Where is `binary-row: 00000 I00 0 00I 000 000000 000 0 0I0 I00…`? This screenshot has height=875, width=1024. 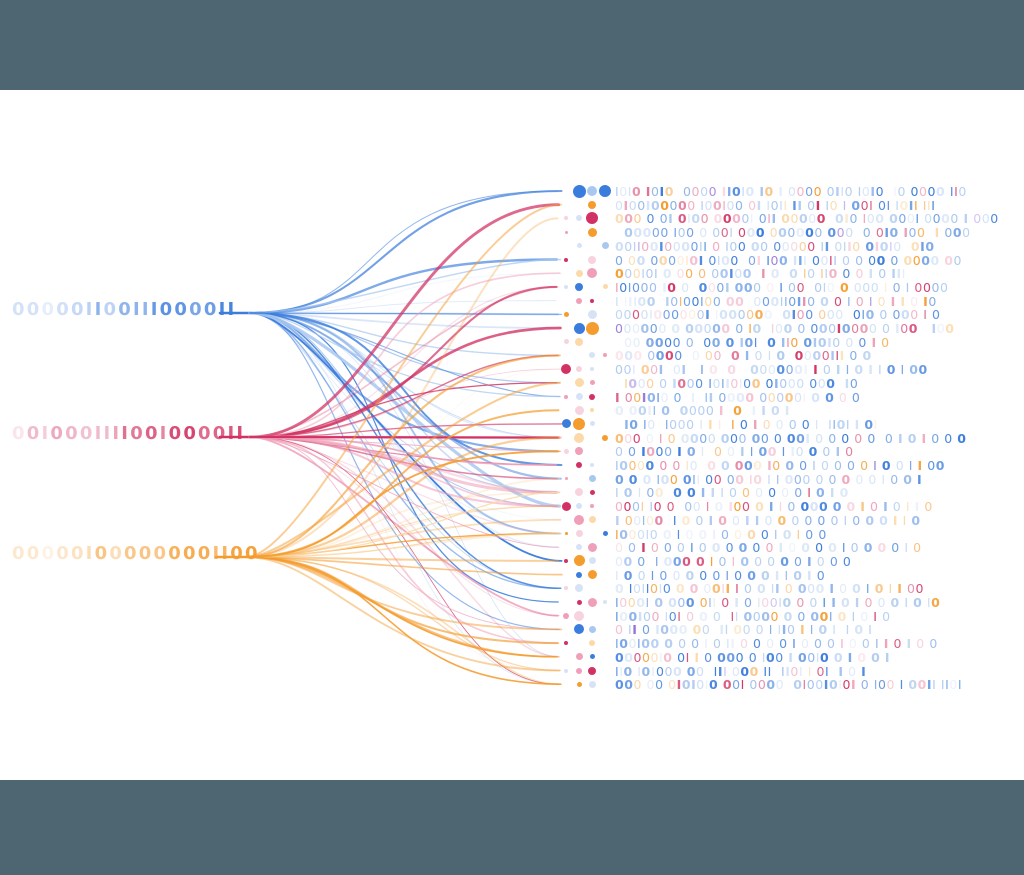 binary-row: 00000 I00 0 00I 000 000000 000 0 0I0 I00… is located at coordinates (793, 233).